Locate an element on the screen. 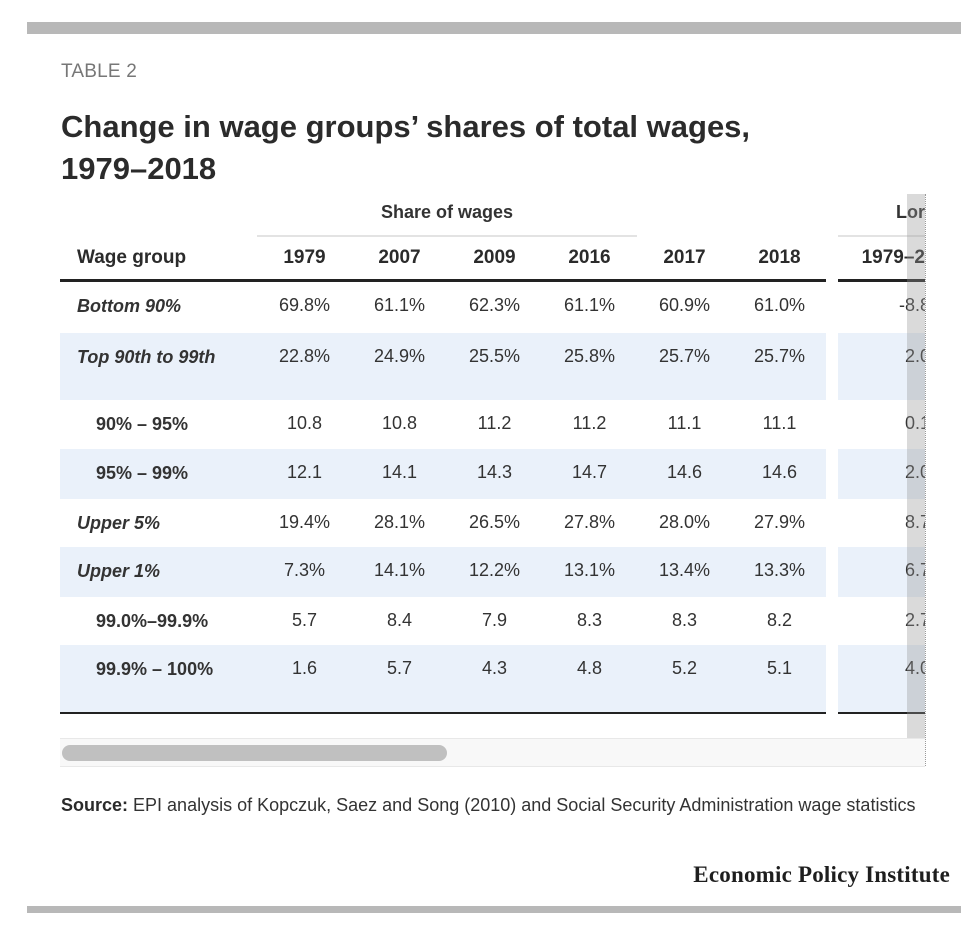 The width and height of the screenshot is (980, 928). row-label: Top 90th to 99th is located at coordinates (146, 357).